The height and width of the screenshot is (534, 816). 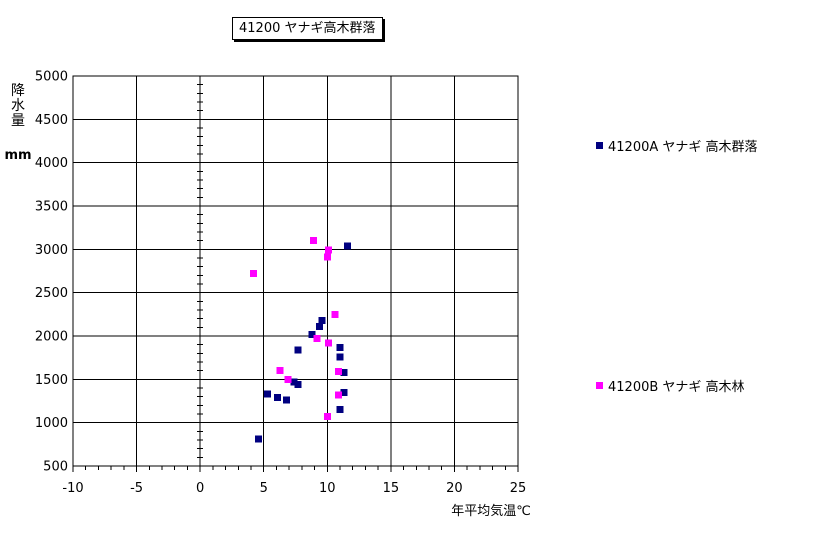 I want to click on y-tick-label: 4500, so click(x=51, y=120).